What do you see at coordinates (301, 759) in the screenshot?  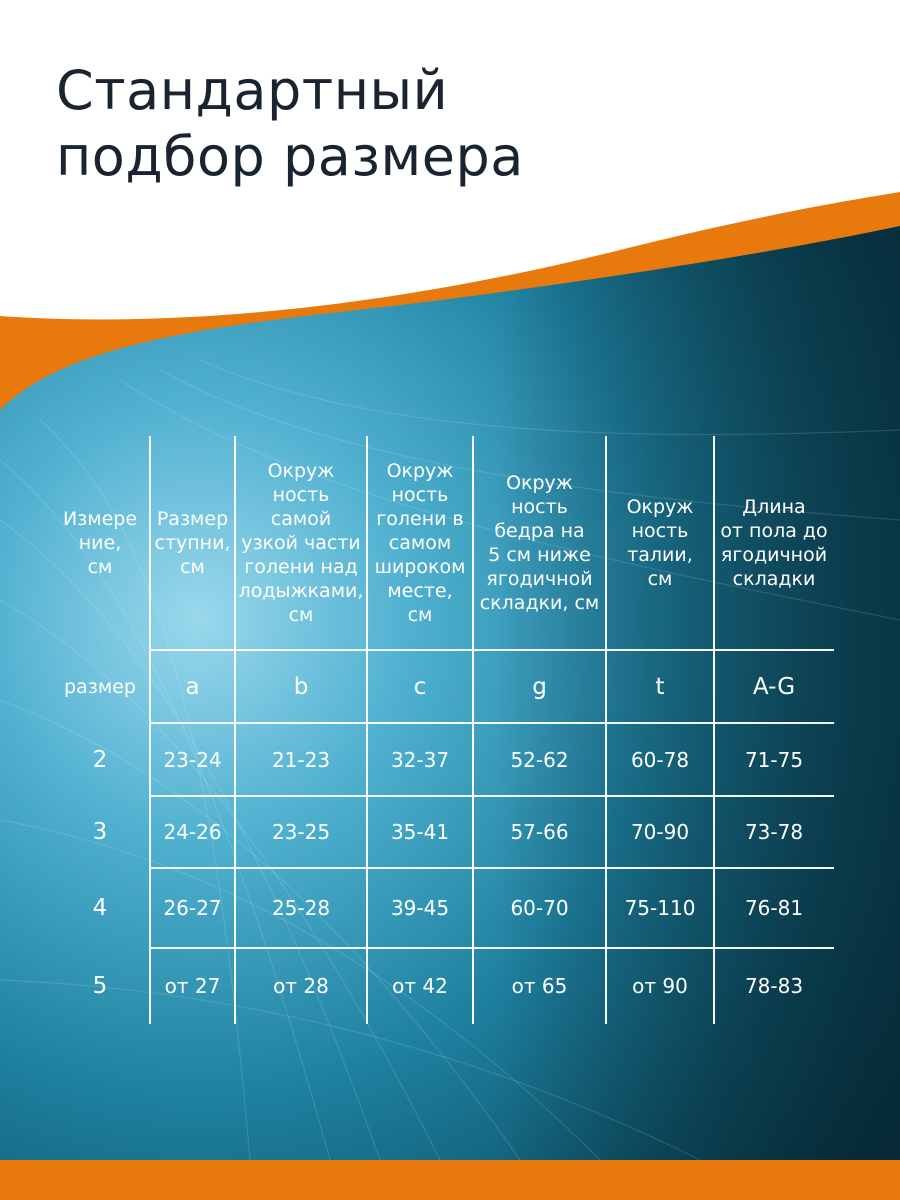 I see `table-value-cell: 21-23` at bounding box center [301, 759].